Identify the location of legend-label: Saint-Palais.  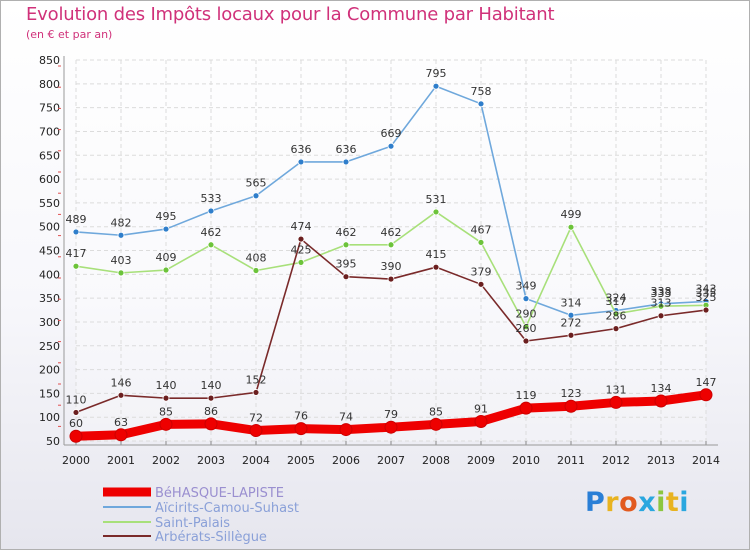
(192, 523).